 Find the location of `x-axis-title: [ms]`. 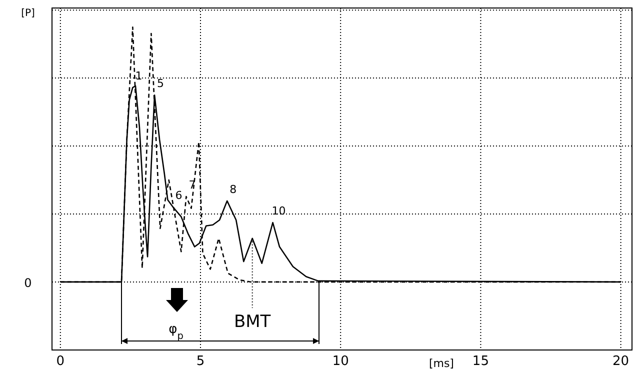

x-axis-title: [ms] is located at coordinates (441, 363).